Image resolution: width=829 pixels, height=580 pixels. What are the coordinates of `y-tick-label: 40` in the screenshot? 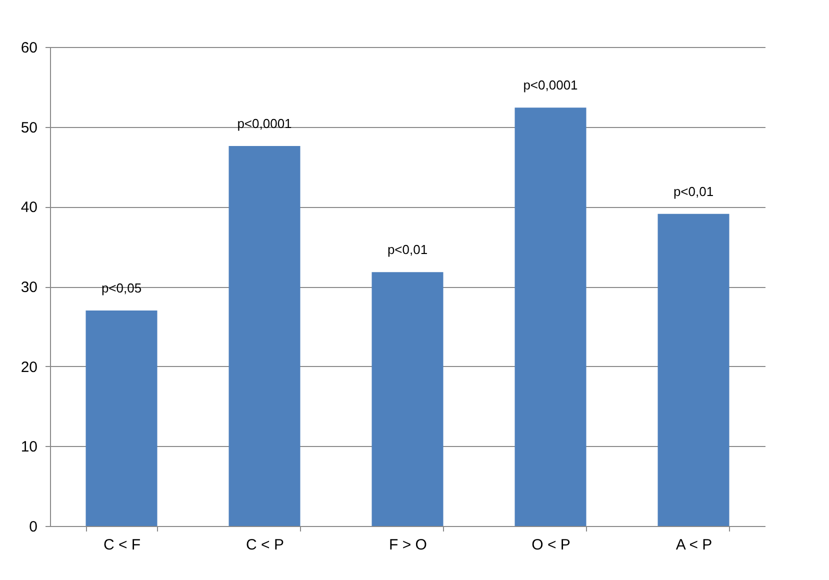 It's located at (29, 207).